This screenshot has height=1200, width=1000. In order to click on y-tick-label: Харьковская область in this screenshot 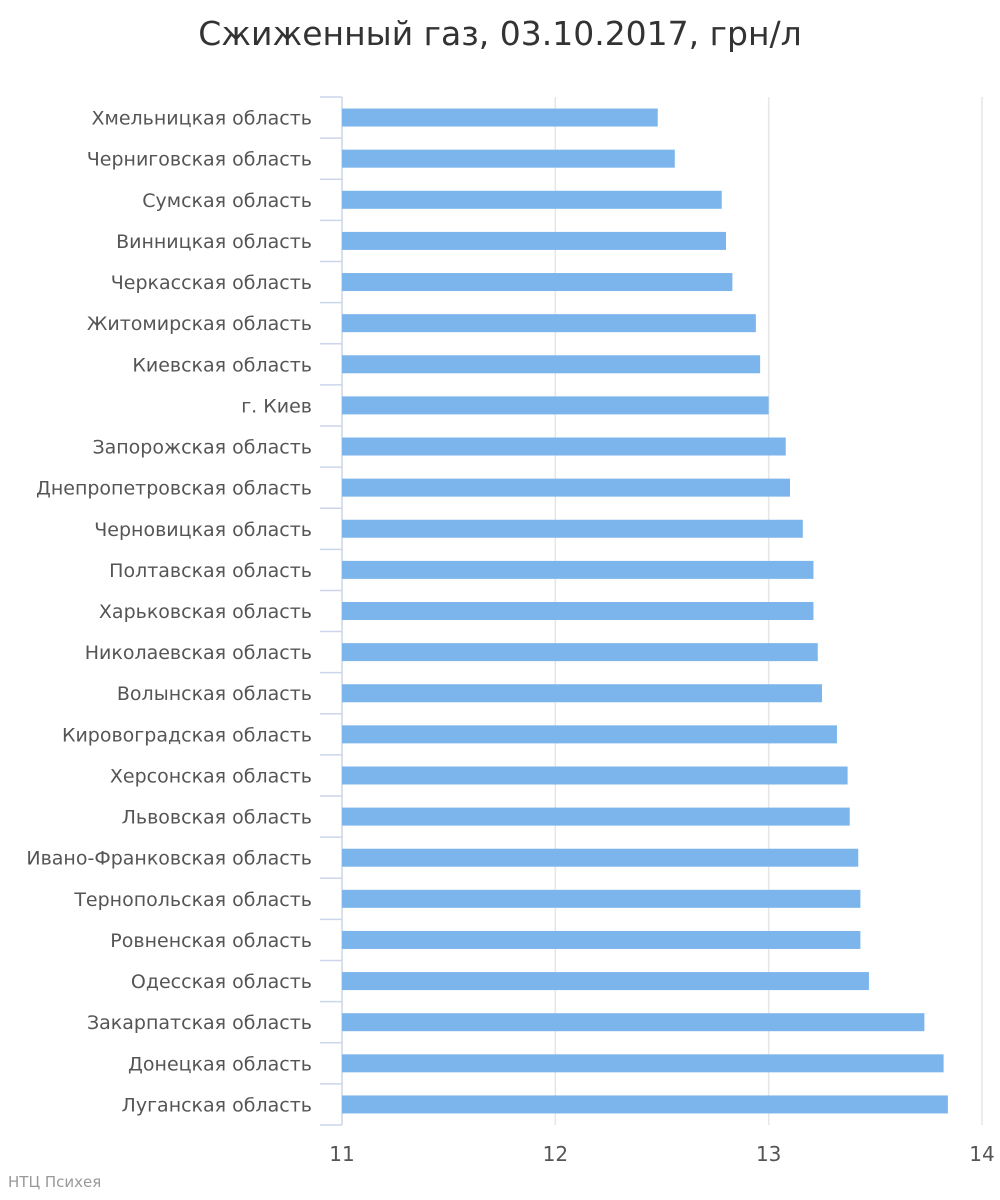, I will do `click(205, 612)`.